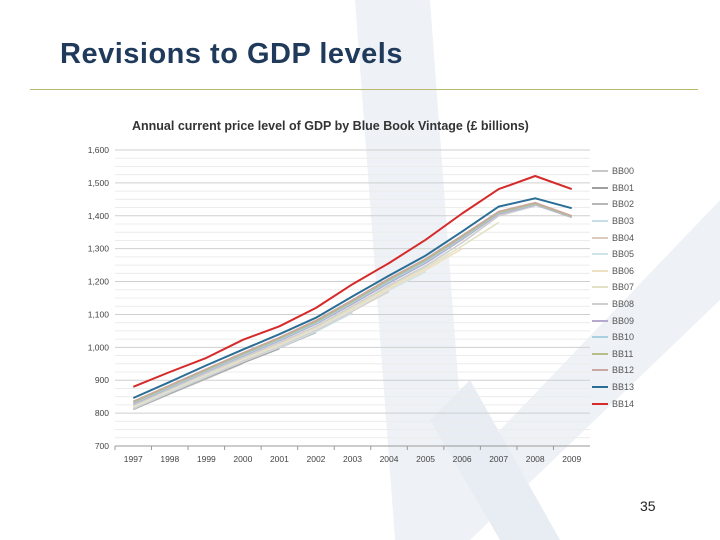  Describe the element at coordinates (99, 150) in the screenshot. I see `y-tick-label: 1,600` at that location.